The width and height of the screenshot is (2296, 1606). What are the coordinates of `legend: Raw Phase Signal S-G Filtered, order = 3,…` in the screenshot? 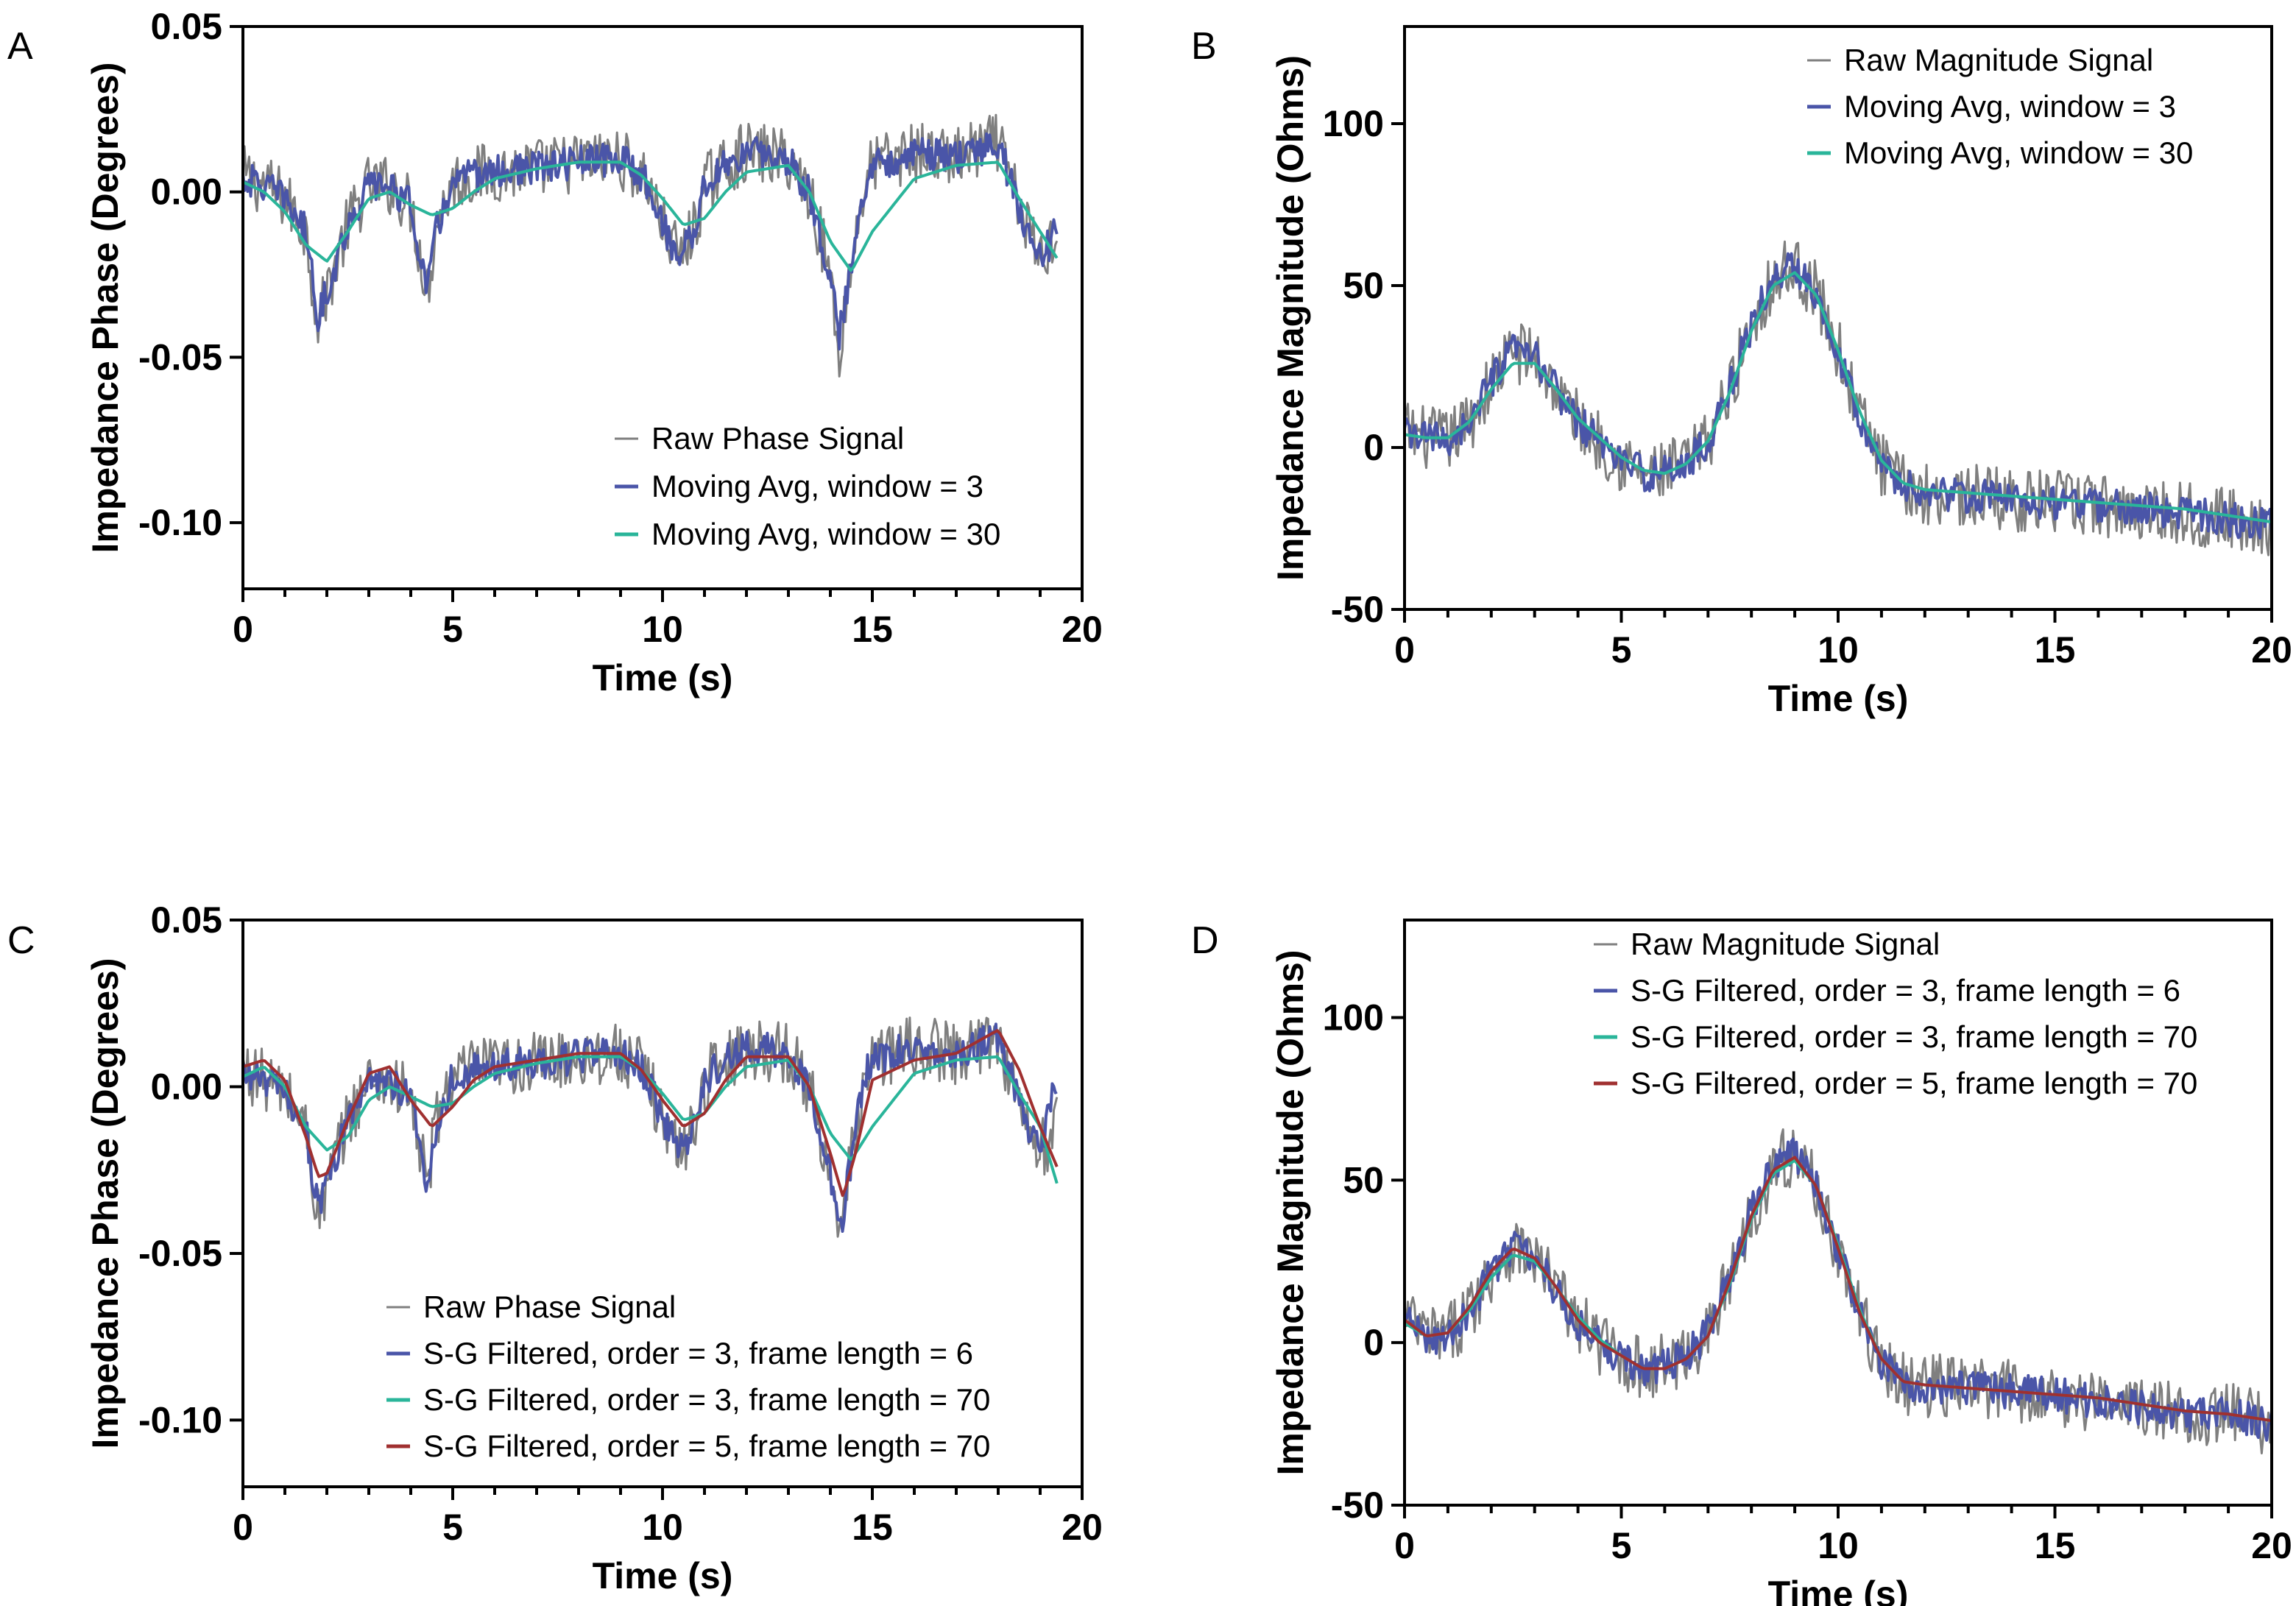 It's located at (688, 1377).